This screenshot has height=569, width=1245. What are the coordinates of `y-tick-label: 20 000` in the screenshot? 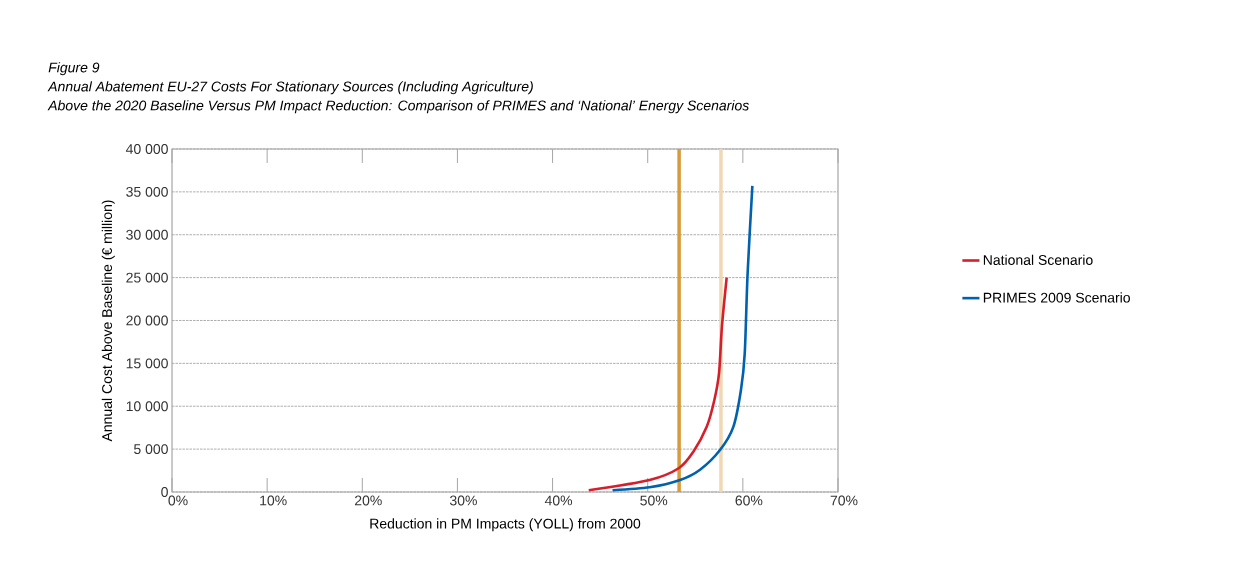 It's located at (147, 320).